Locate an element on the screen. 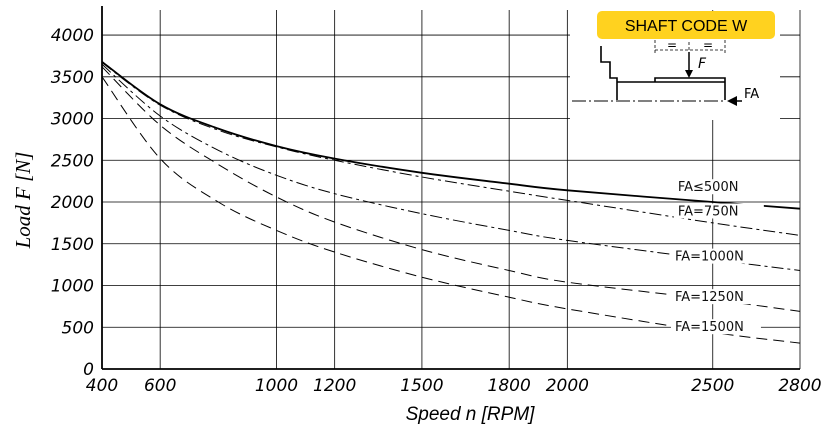  x-tick-label-1800: 1800 is located at coordinates (509, 386).